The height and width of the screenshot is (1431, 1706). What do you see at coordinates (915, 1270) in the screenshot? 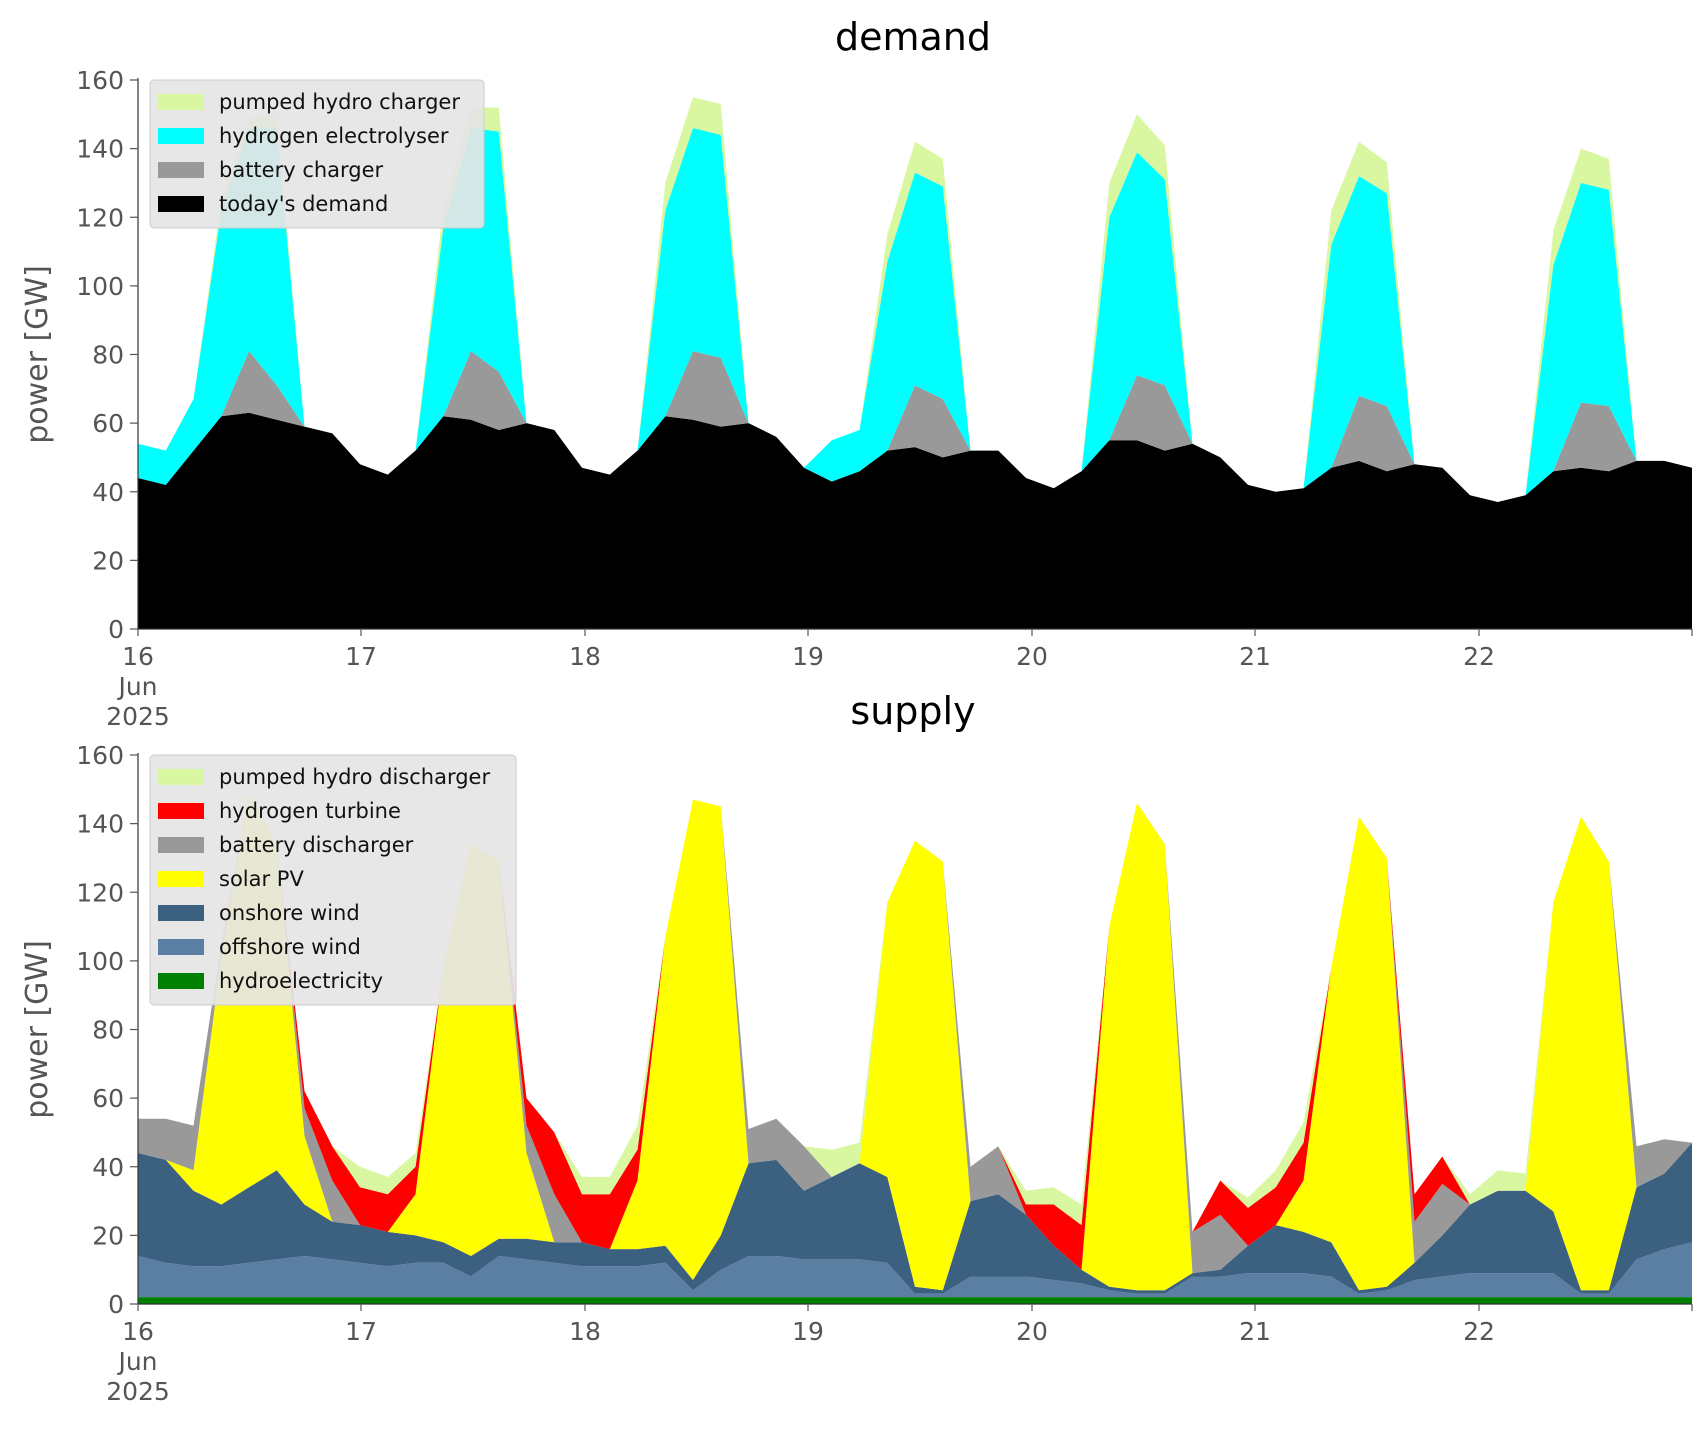
I see `area-offshore-wind` at bounding box center [915, 1270].